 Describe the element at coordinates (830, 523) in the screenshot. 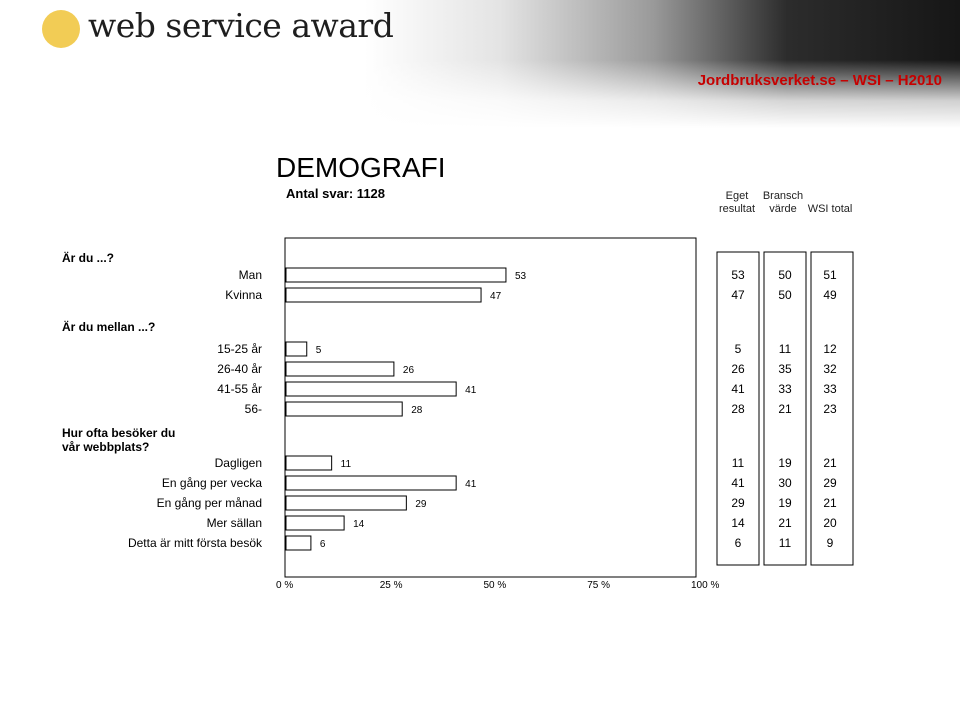

I see `total-value: 20` at that location.